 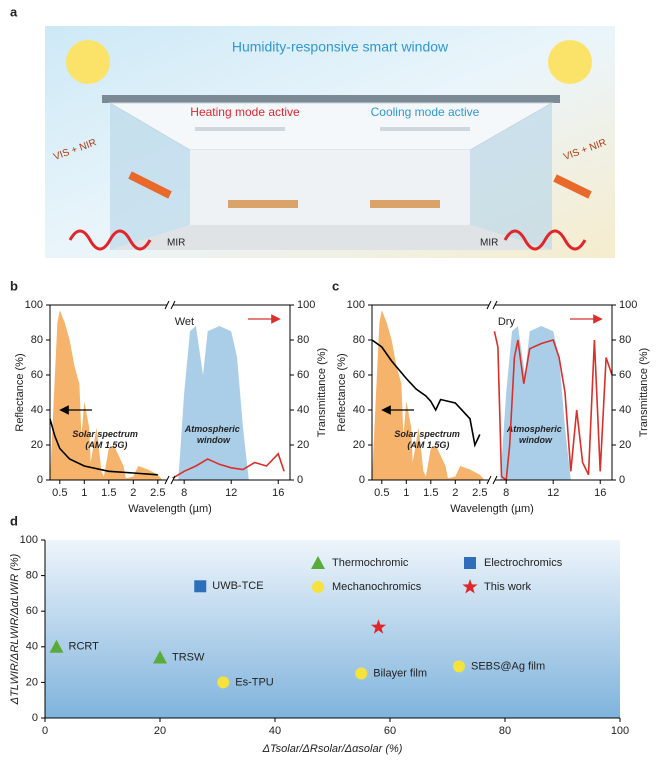 What do you see at coordinates (331, 99) in the screenshot?
I see `window-frame` at bounding box center [331, 99].